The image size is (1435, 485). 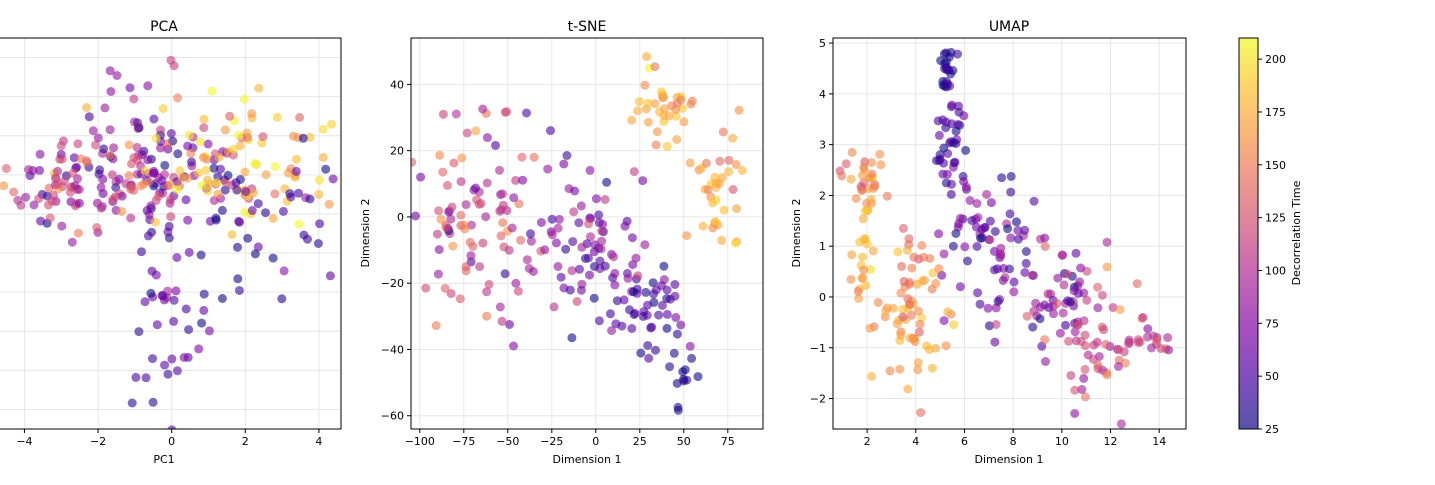 What do you see at coordinates (818, 348) in the screenshot?
I see `y-tick-label: −1` at bounding box center [818, 348].